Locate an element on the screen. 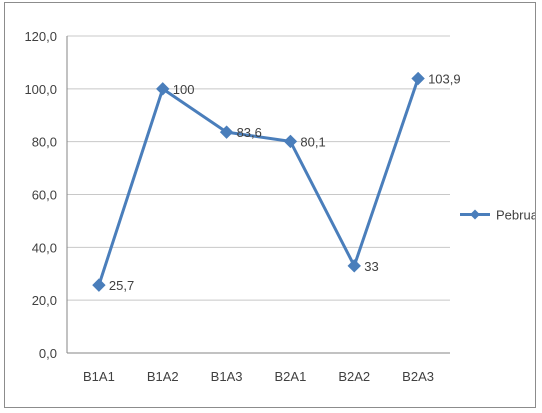 This screenshot has height=413, width=542. y-tick-labels: 0,0 20,0 40,0 60,0 80,0 100,0 120,0 is located at coordinates (40, 195).